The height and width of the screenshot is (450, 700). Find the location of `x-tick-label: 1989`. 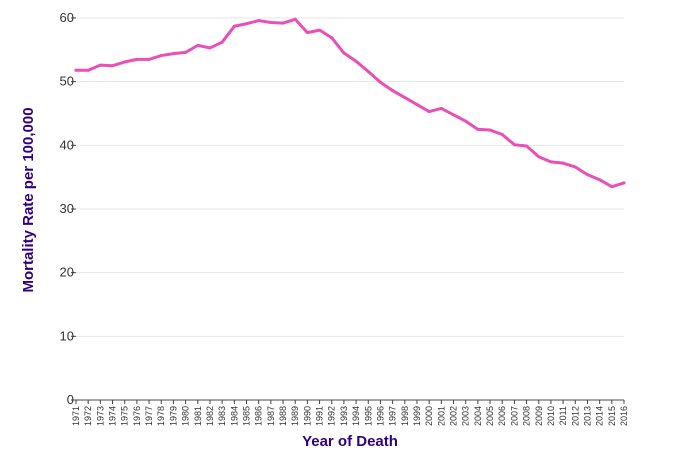

x-tick-label: 1989 is located at coordinates (295, 416).